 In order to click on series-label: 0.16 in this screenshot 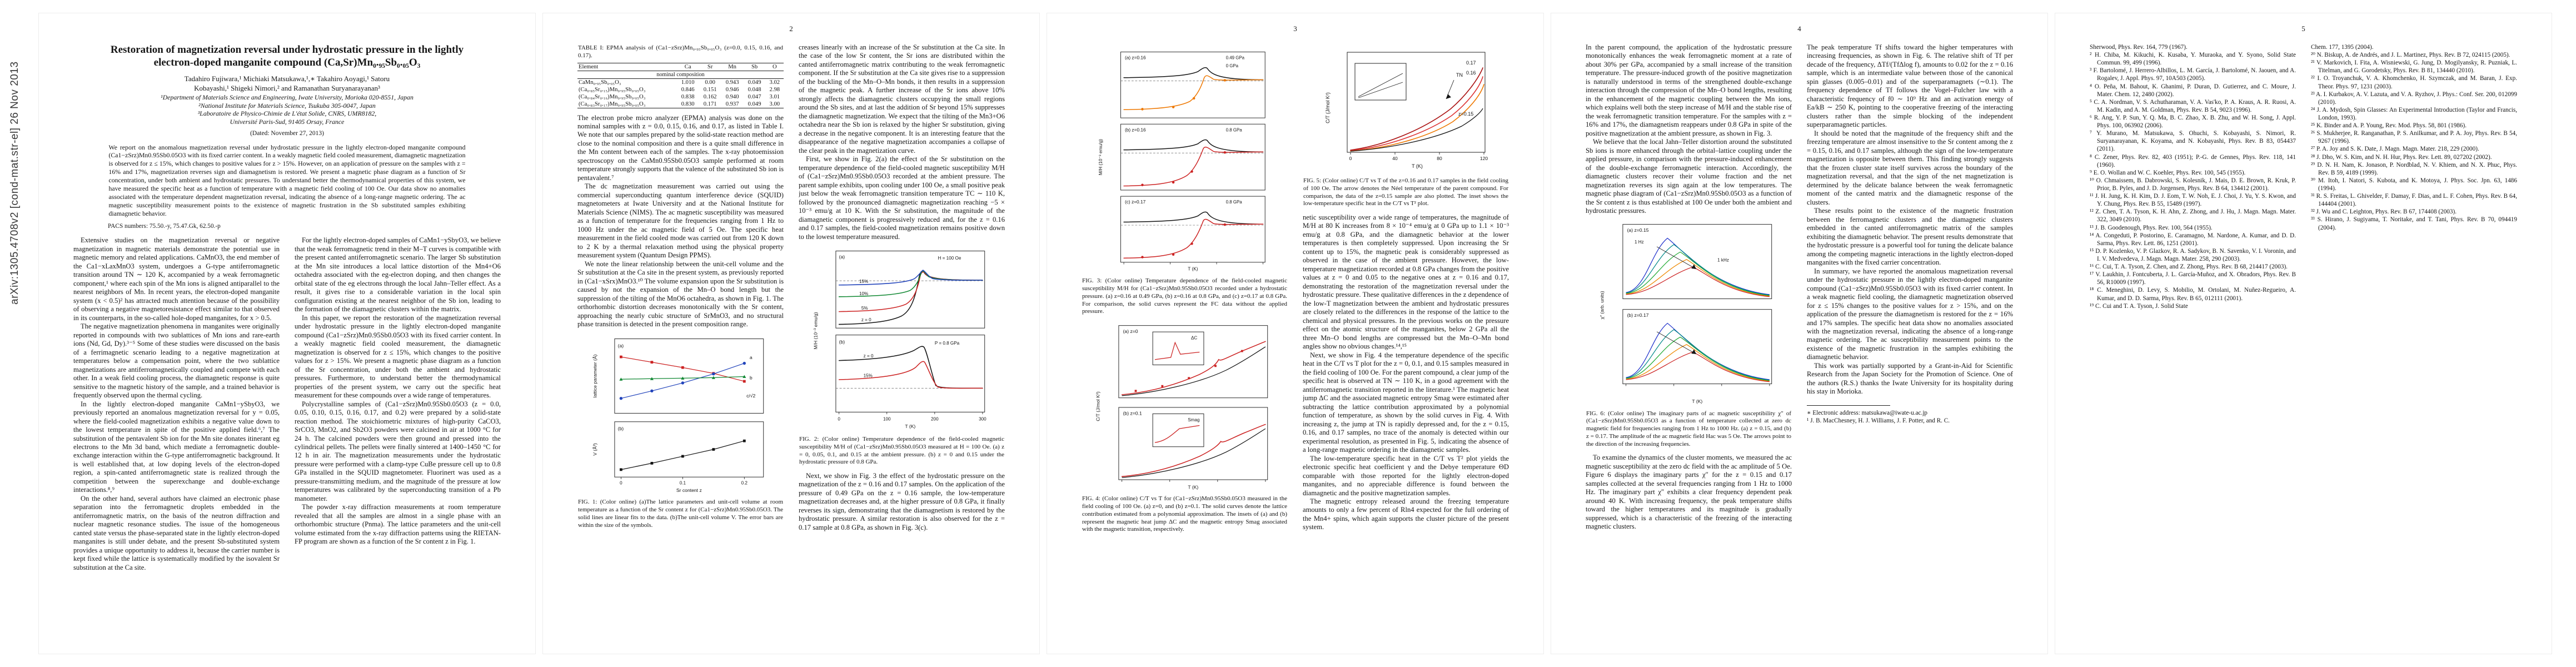, I will do `click(1471, 73)`.